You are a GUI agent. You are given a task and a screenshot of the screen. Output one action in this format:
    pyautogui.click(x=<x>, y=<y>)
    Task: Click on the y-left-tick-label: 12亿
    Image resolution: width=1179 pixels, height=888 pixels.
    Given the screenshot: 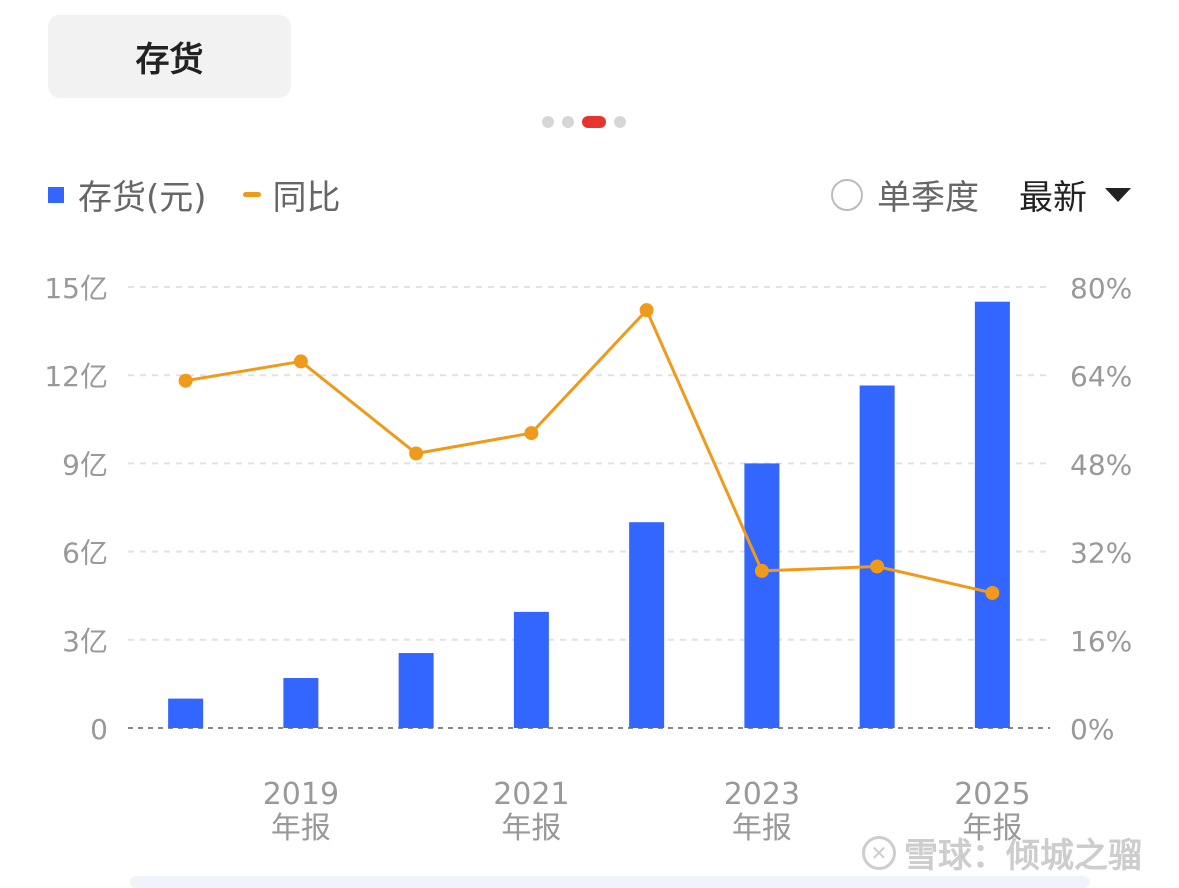 What is the action you would take?
    pyautogui.click(x=76, y=376)
    